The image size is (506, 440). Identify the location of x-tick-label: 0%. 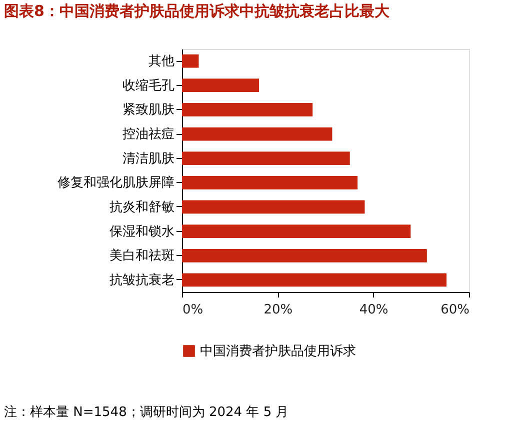
(193, 310).